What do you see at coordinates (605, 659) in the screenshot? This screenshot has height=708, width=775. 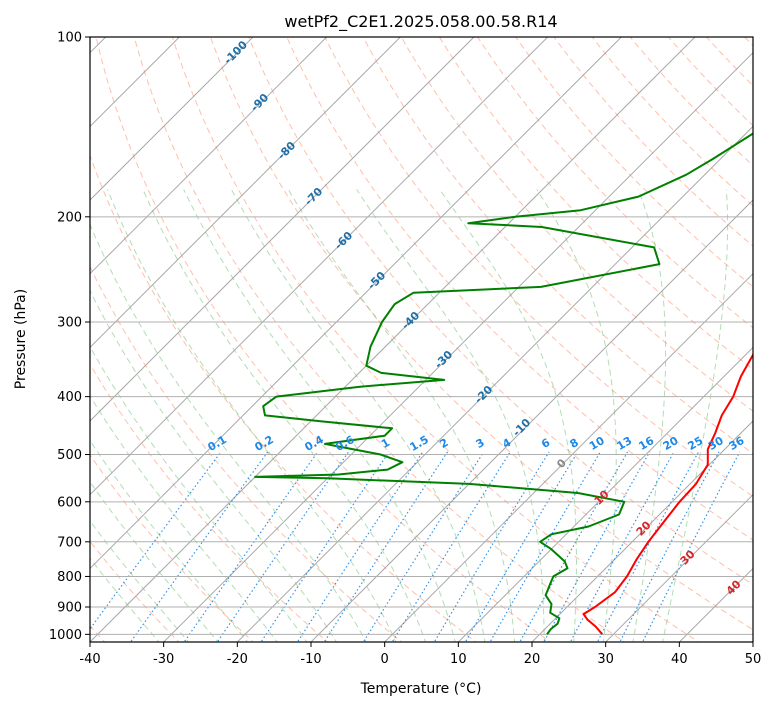 I see `x-tick-label: 30` at bounding box center [605, 659].